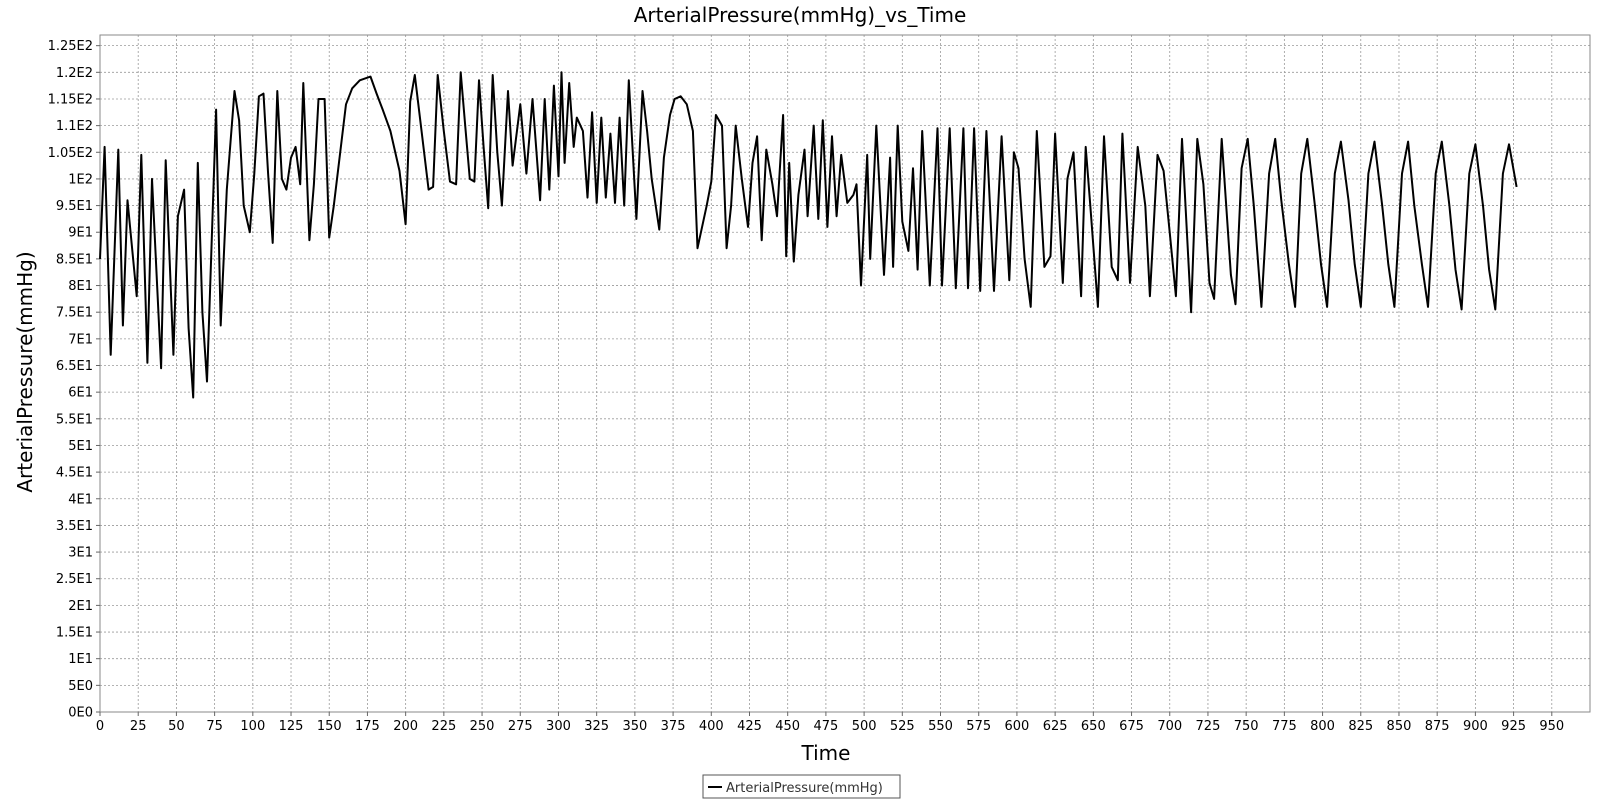 The height and width of the screenshot is (800, 1600). I want to click on y-tick-label: 8E1, so click(80, 286).